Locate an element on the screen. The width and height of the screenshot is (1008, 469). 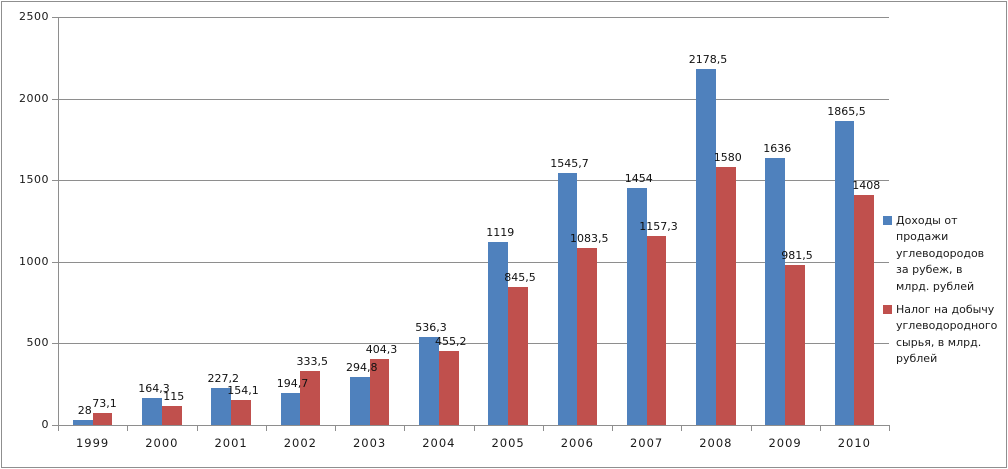
y-axis-tick-label: 500 is located at coordinates (37, 343).